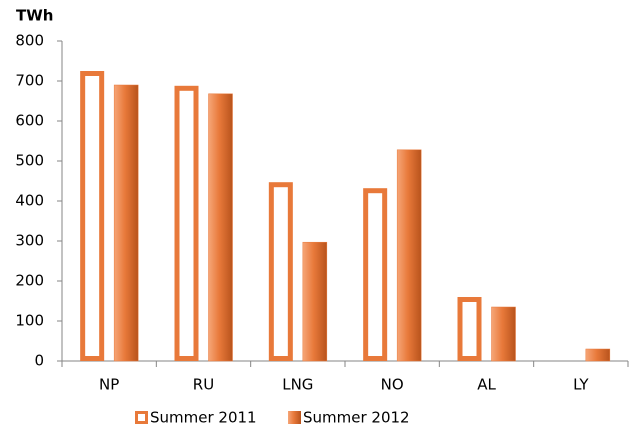 Image resolution: width=629 pixels, height=428 pixels. What do you see at coordinates (29, 41) in the screenshot?
I see `y-tick-label: 800` at bounding box center [29, 41].